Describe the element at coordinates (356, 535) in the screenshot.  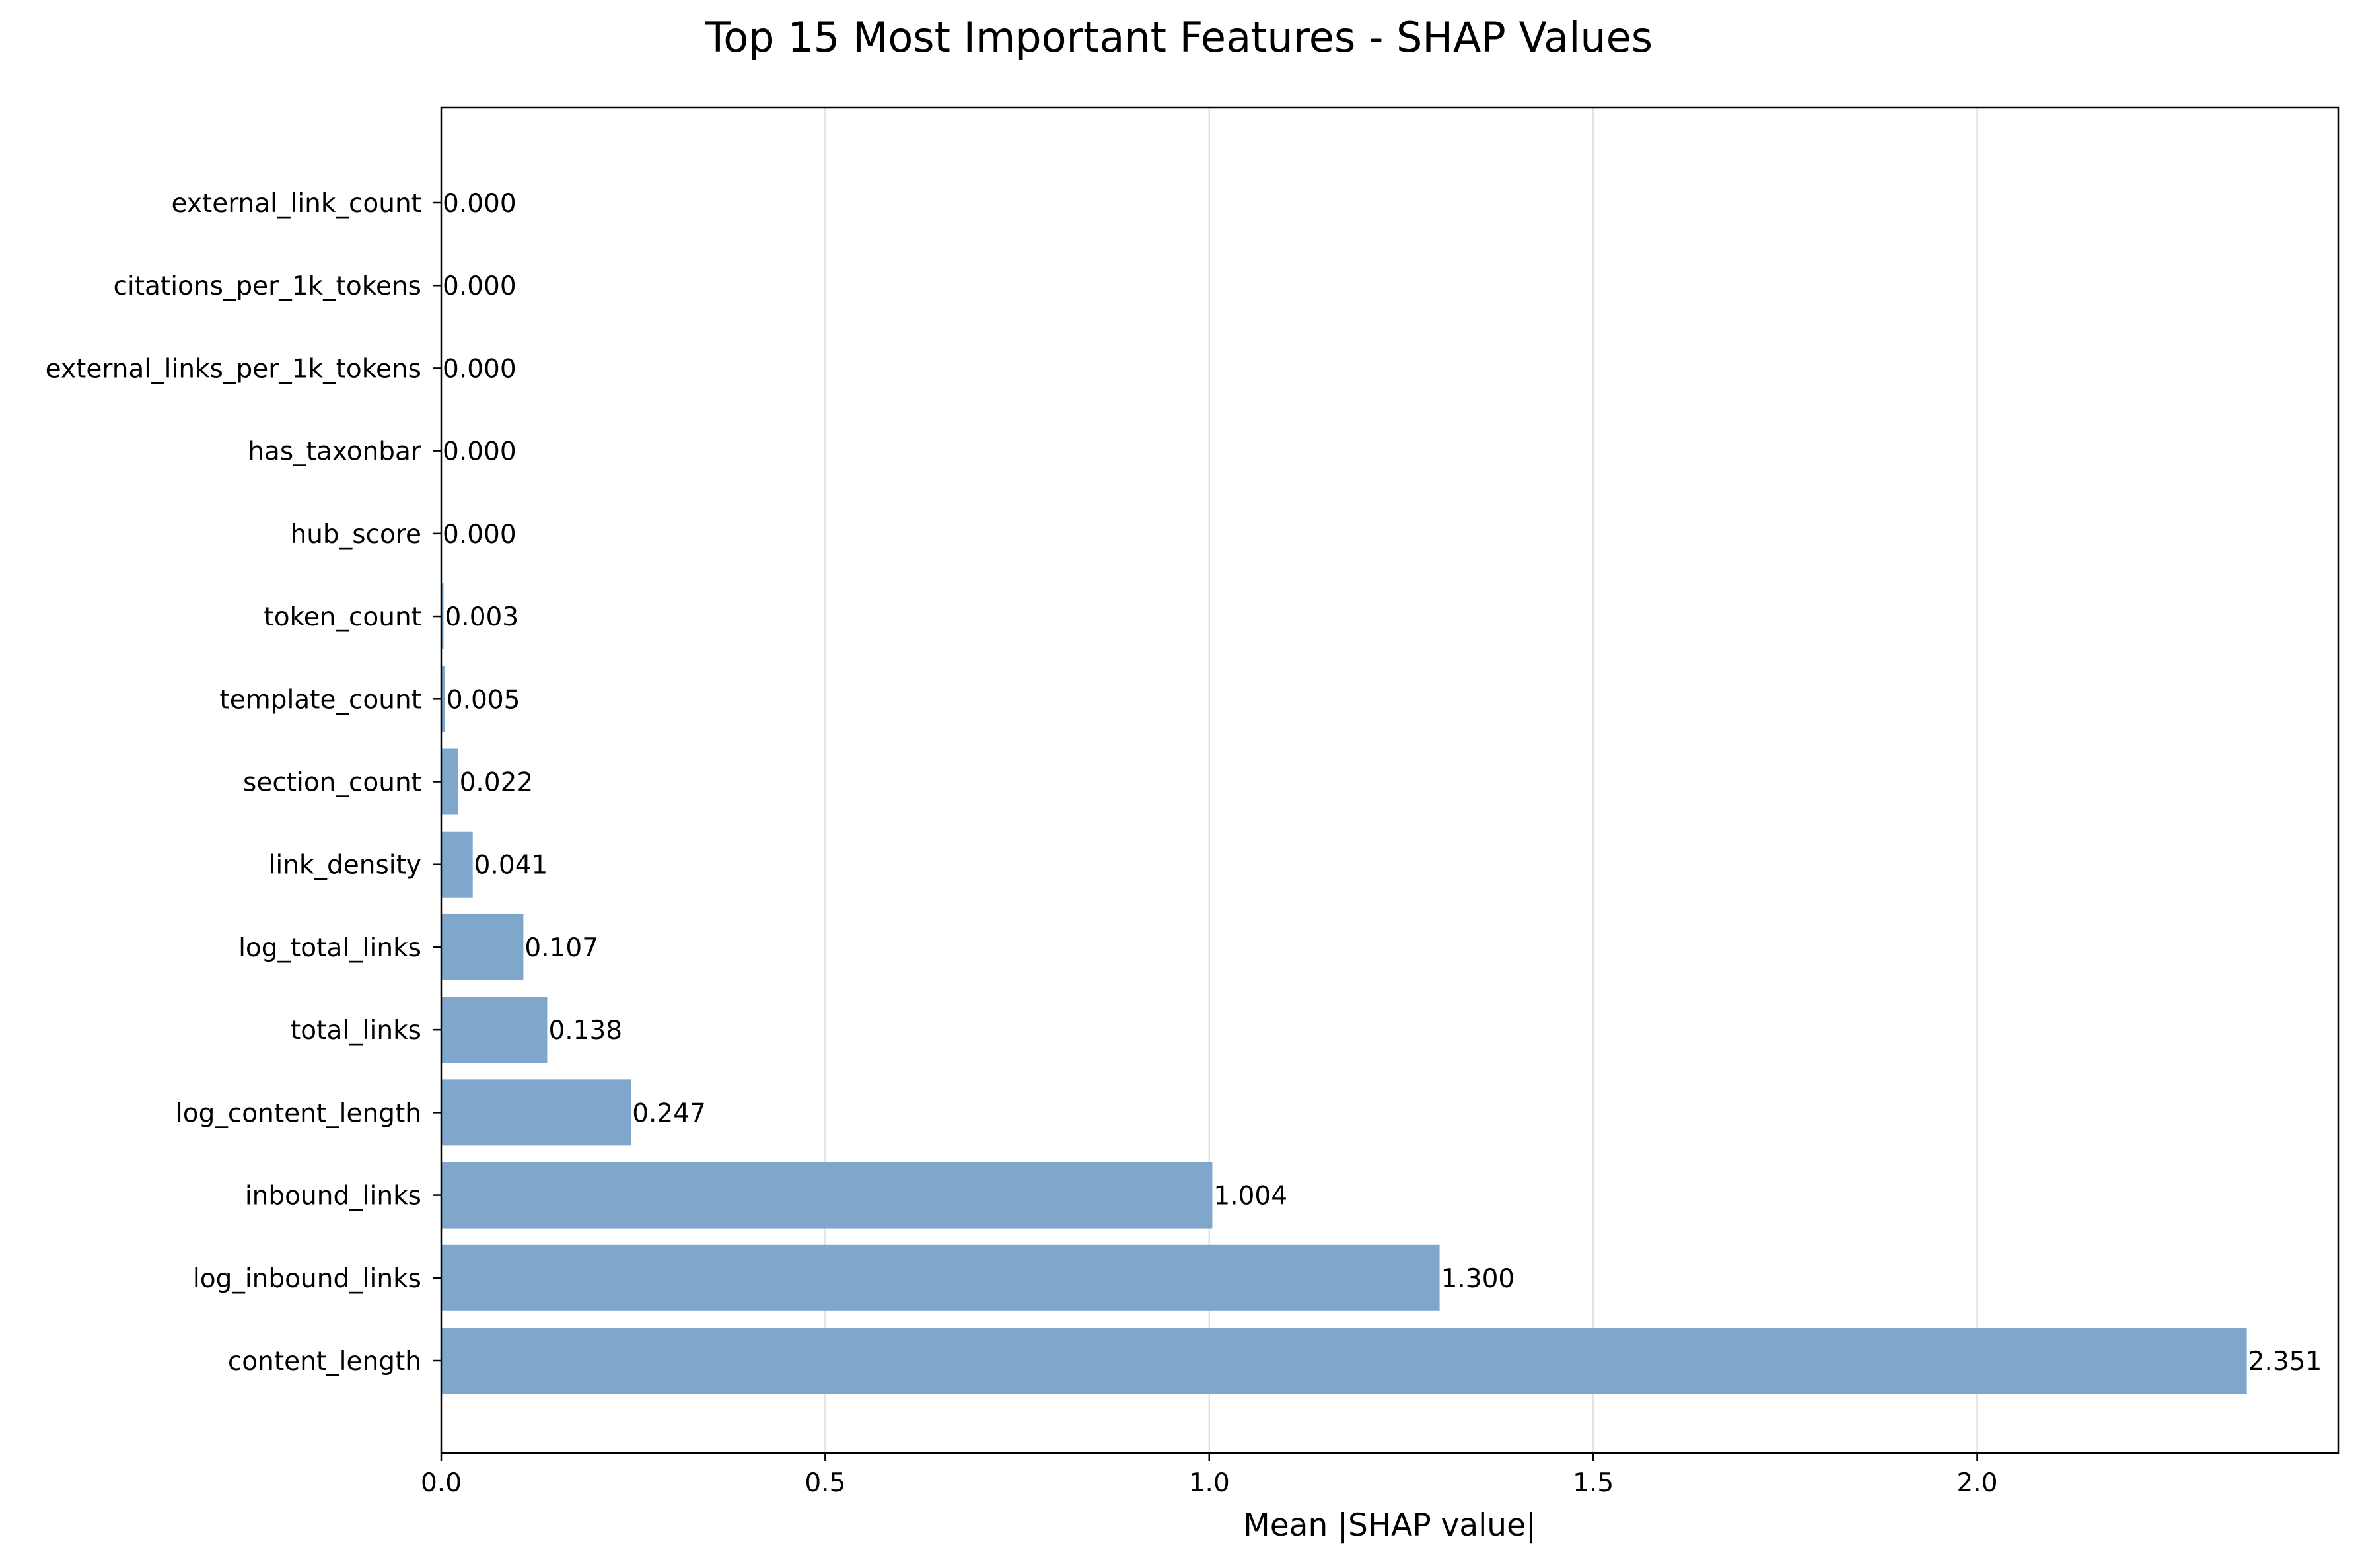
I see `y-tick-label: hub_score` at that location.